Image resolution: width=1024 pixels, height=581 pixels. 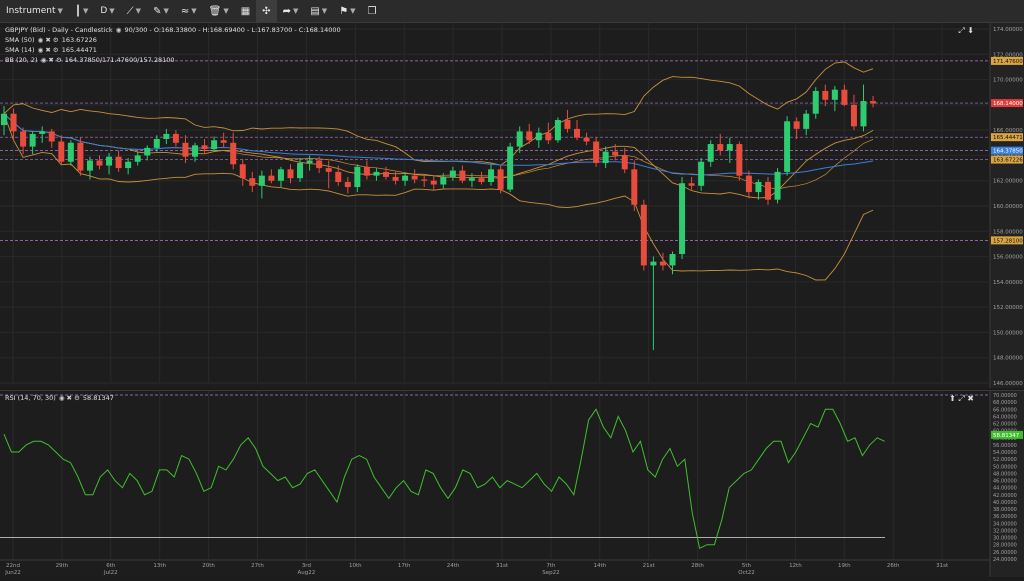 What do you see at coordinates (318, 11) in the screenshot?
I see `template-menu: ▤ ▼` at bounding box center [318, 11].